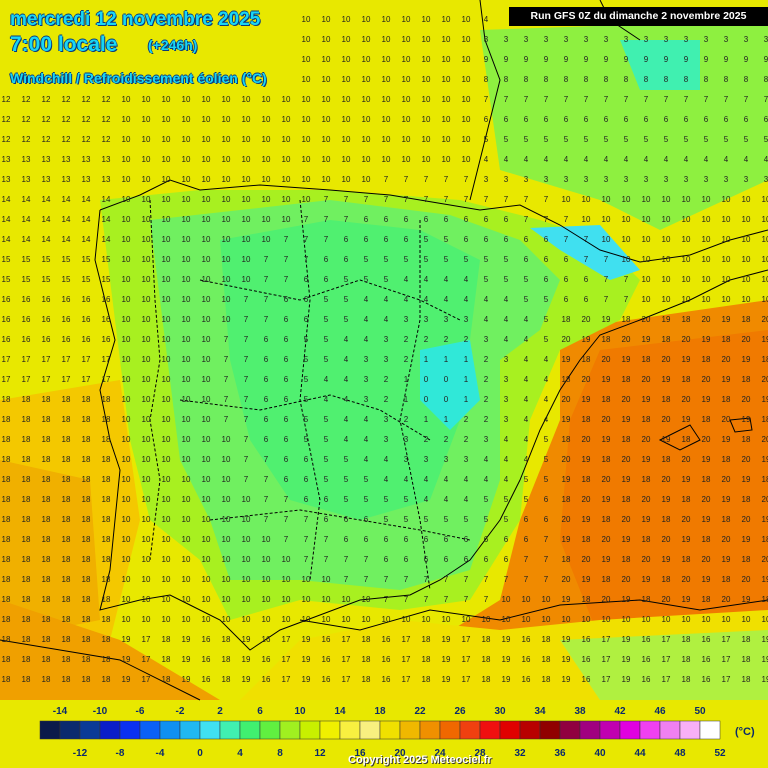  What do you see at coordinates (86, 159) in the screenshot?
I see `grid-value: 13` at bounding box center [86, 159].